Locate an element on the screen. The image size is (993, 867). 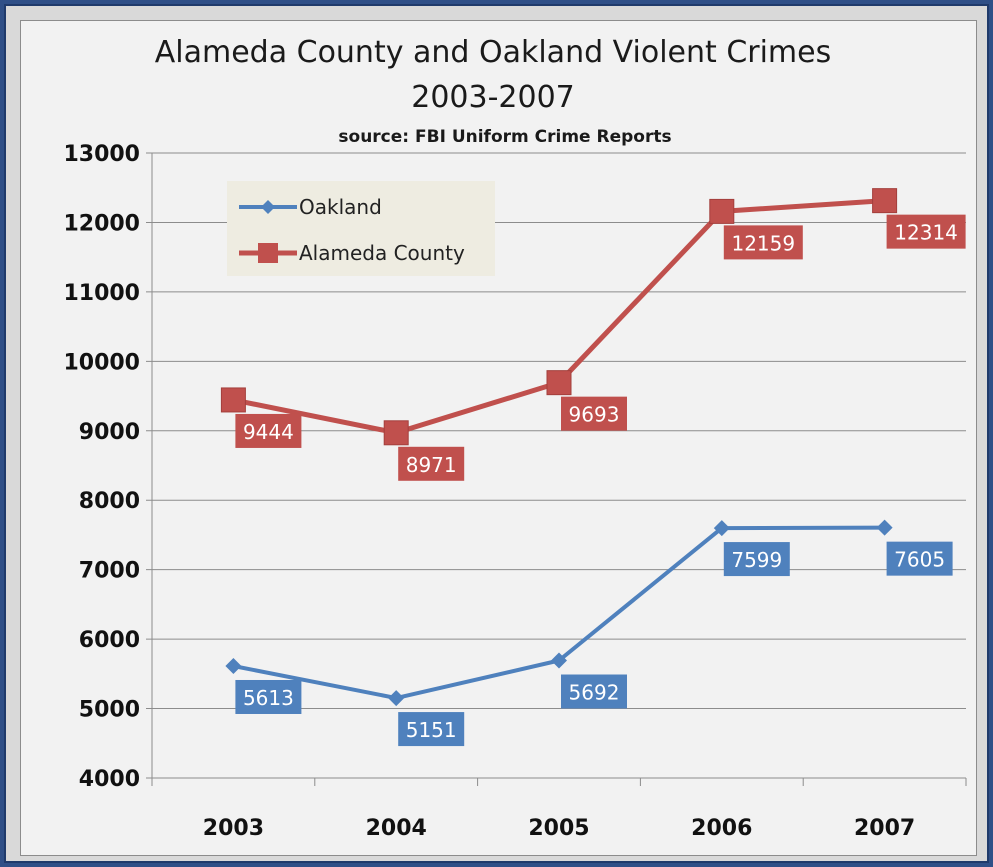
data-label-oakland: 7605 is located at coordinates (919, 560).